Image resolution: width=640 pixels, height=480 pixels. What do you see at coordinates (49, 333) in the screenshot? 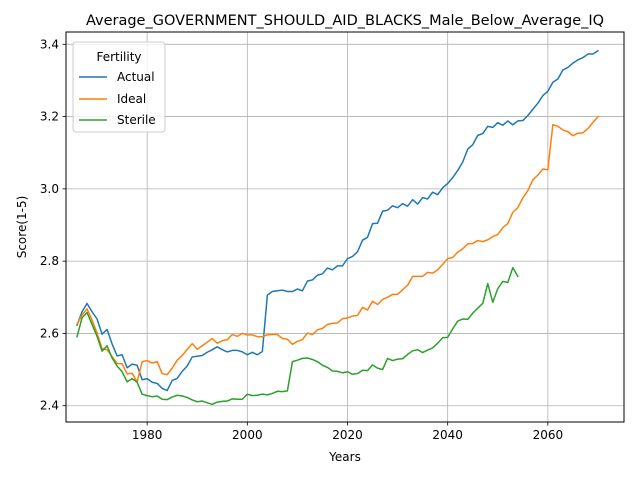
I see `y-tick-label: 2.6` at bounding box center [49, 333].